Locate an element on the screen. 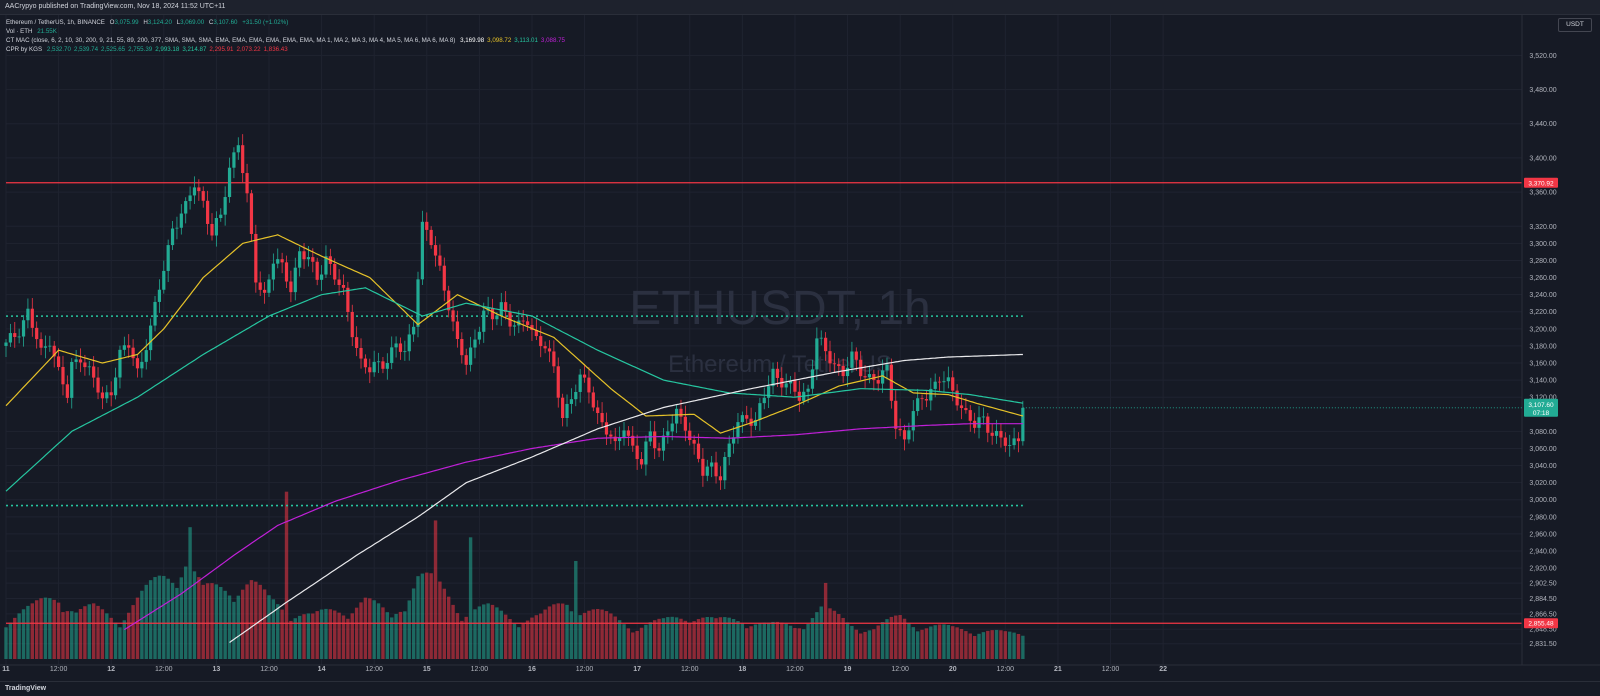 This screenshot has width=1600, height=696. price-tick-label: 2,960.00 is located at coordinates (1542, 534).